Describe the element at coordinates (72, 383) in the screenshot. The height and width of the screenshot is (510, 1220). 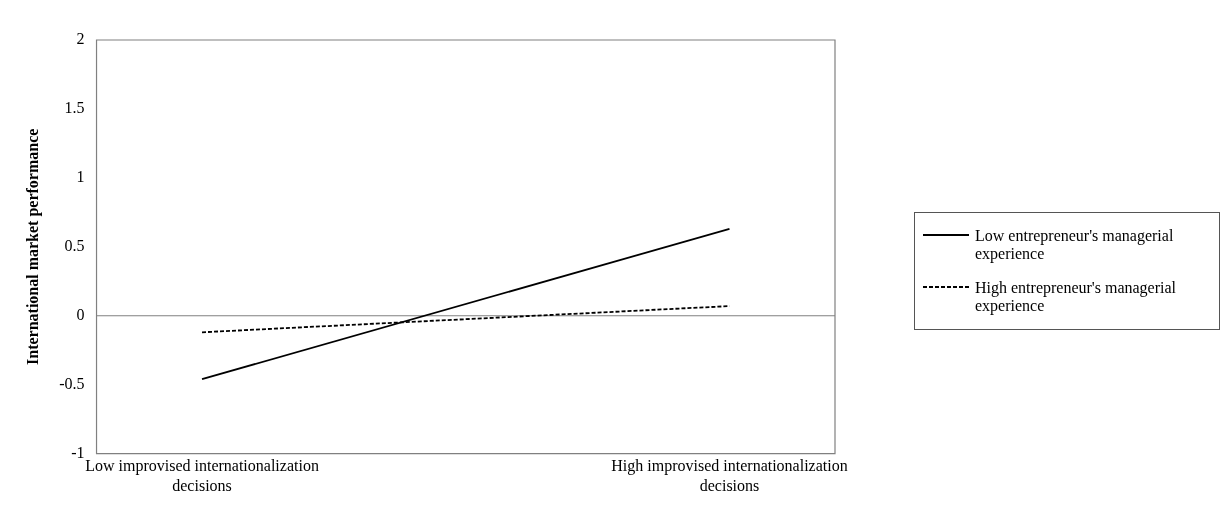
I see `y-tick-label: -0.5` at that location.